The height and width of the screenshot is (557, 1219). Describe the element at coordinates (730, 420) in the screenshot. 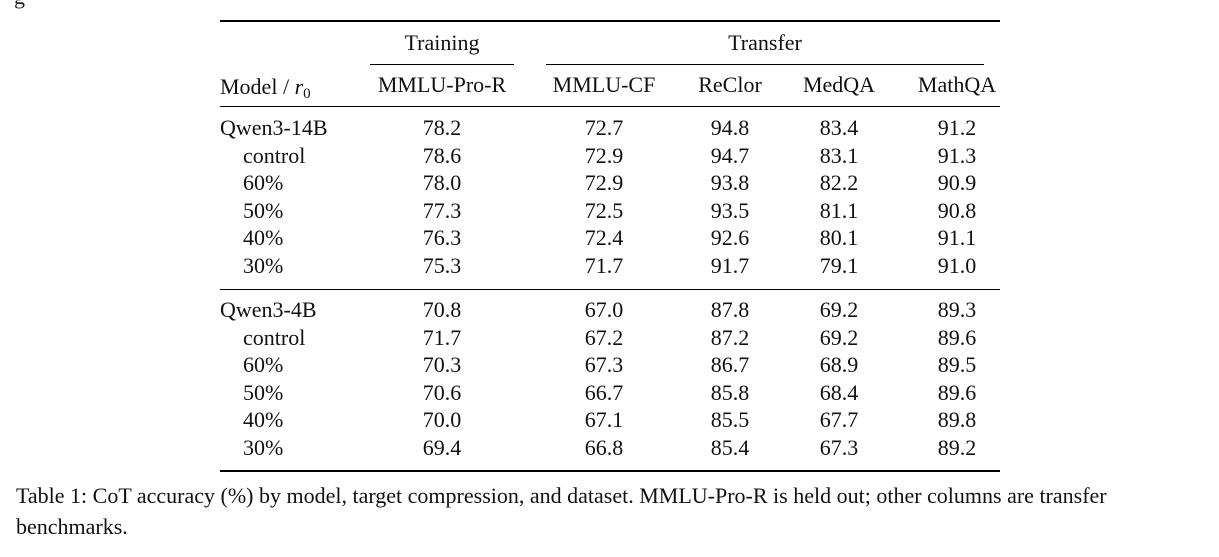

I see `table-cell: 85.5` at that location.